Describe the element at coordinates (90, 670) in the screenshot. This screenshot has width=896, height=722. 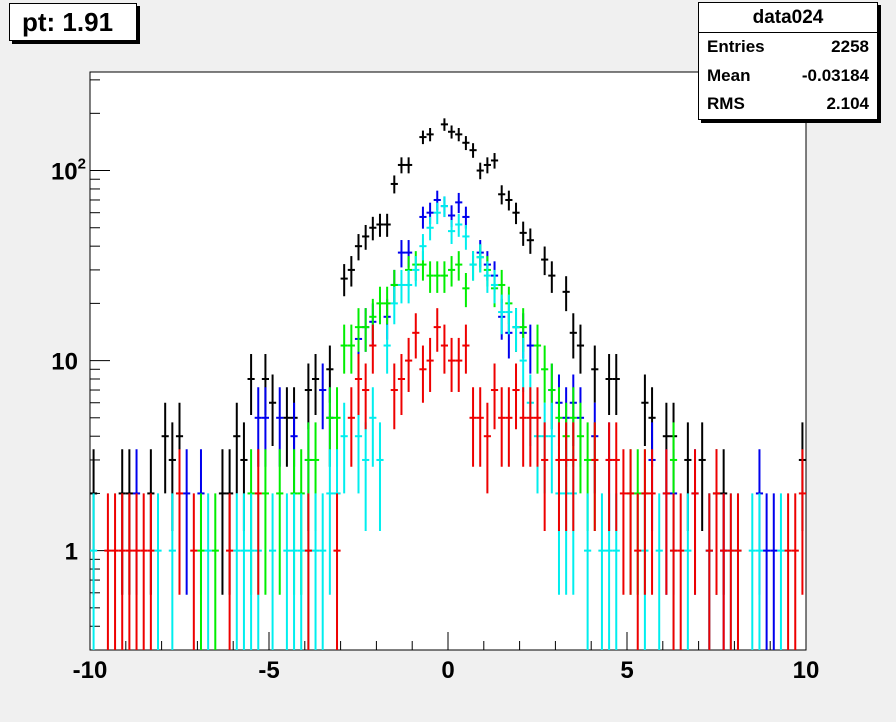
I see `x-tick-label: -10` at that location.